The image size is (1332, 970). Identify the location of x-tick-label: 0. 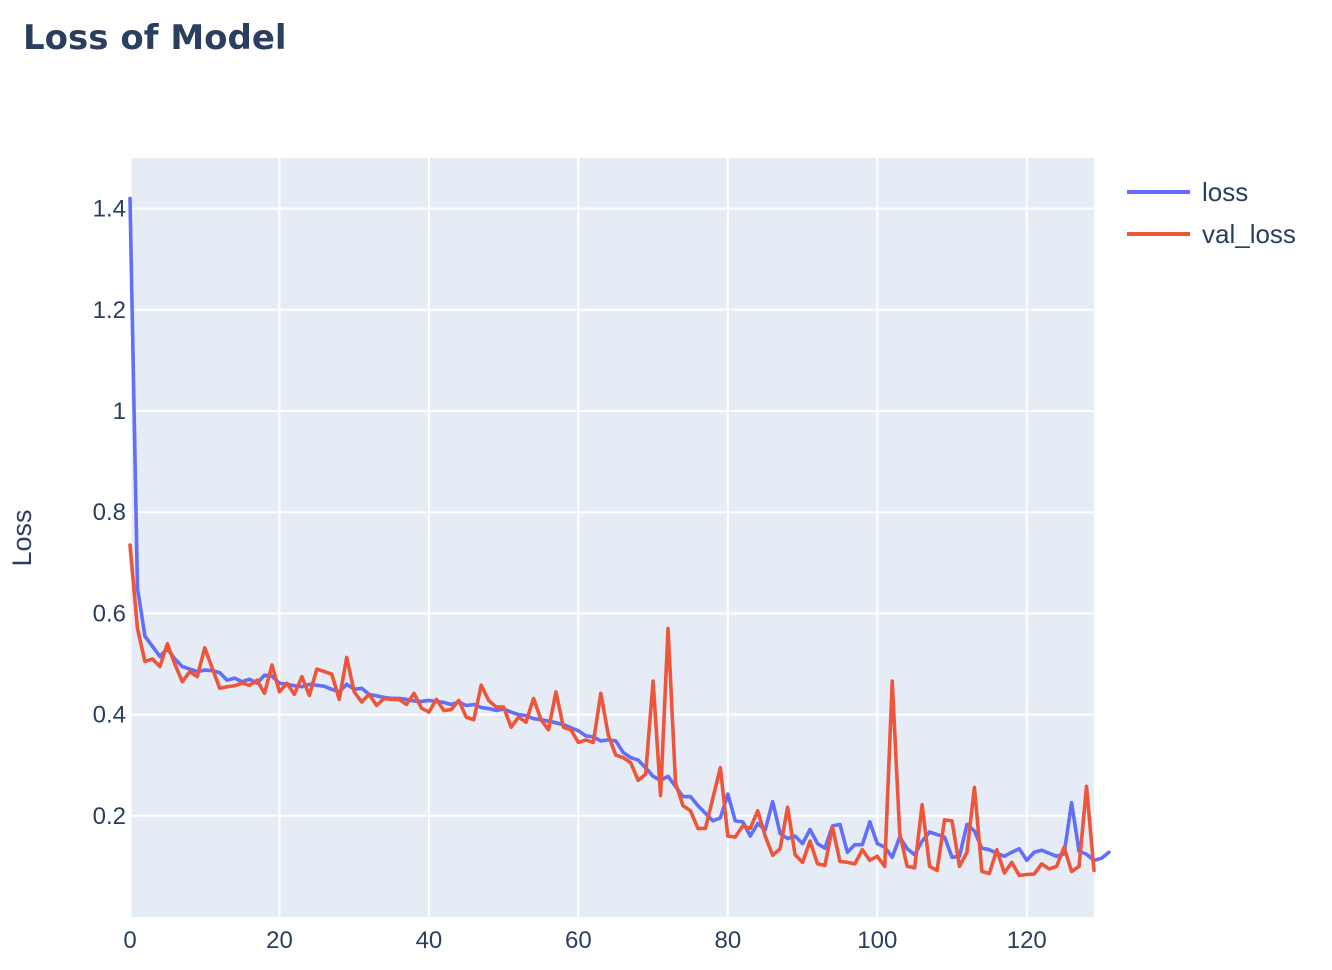
(129, 940).